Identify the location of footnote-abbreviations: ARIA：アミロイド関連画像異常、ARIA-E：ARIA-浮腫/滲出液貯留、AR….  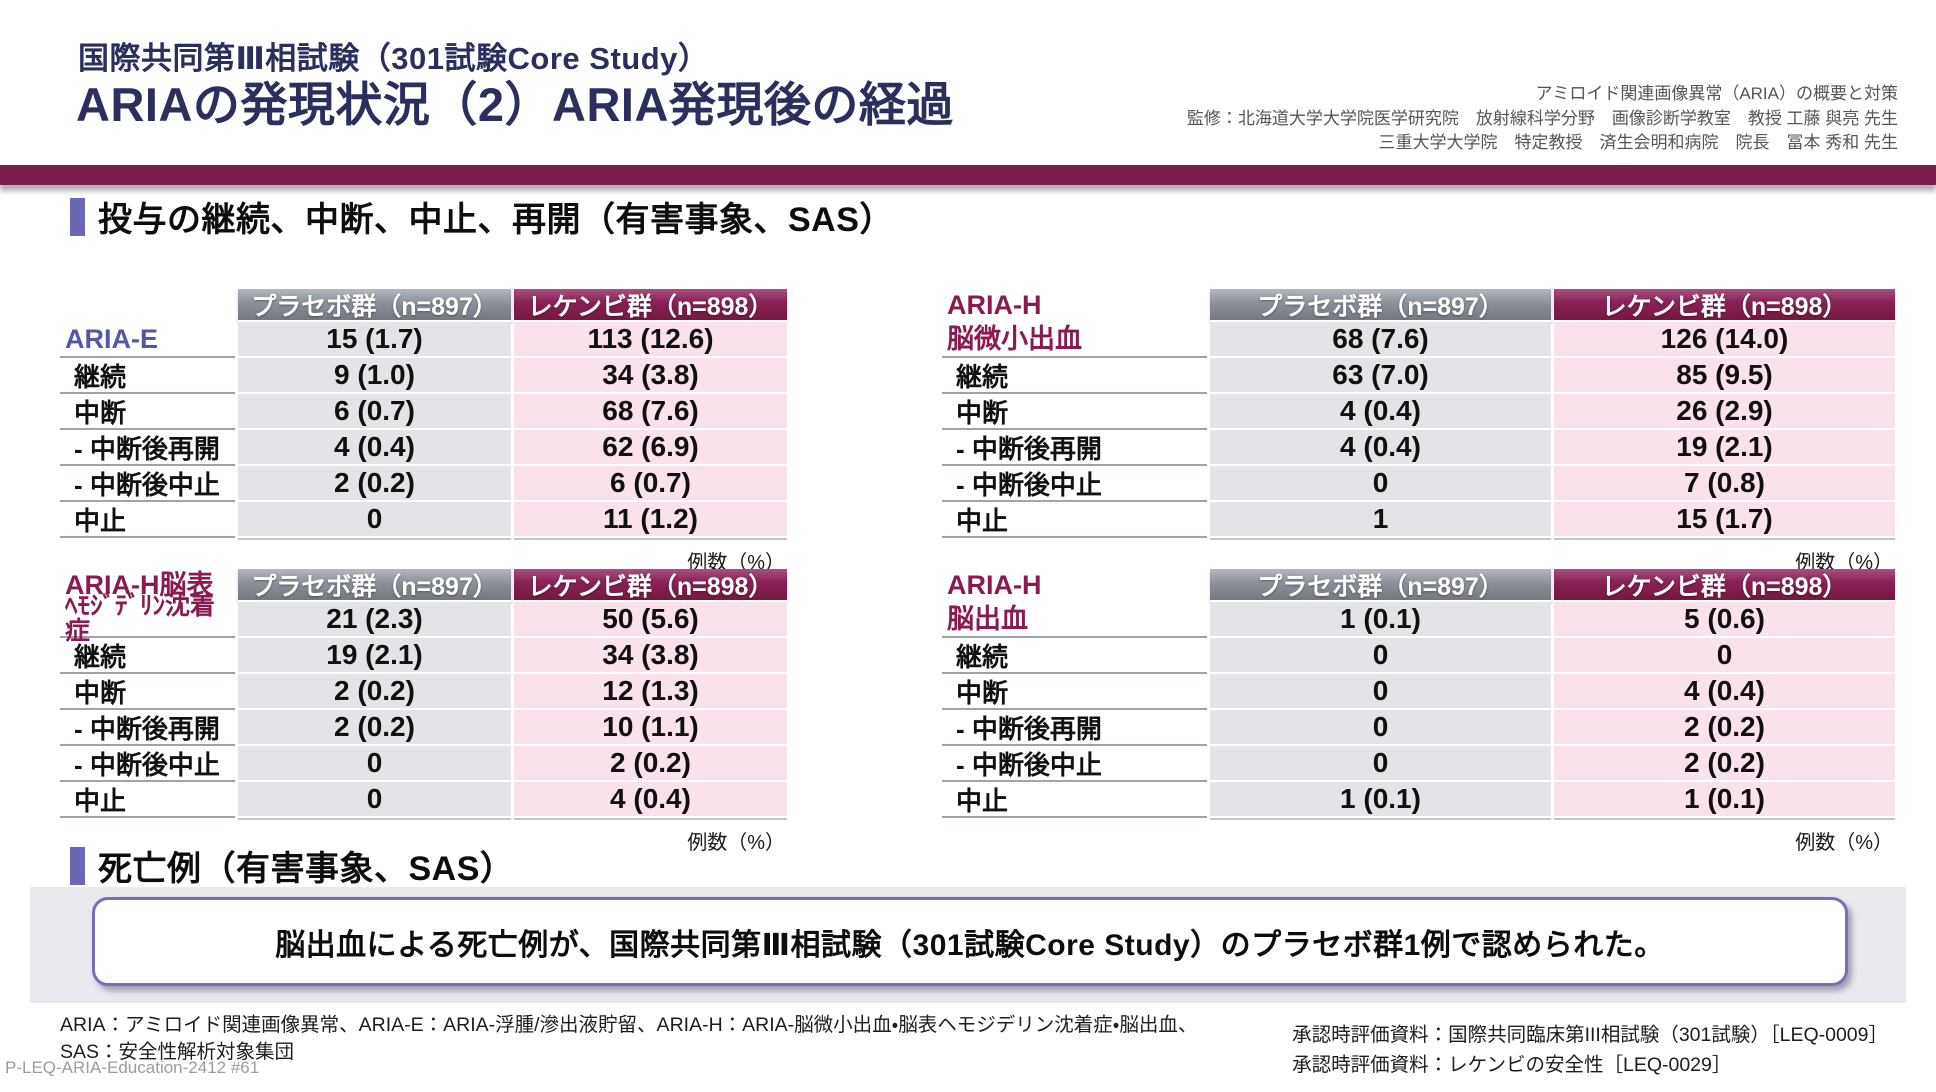
(628, 1039).